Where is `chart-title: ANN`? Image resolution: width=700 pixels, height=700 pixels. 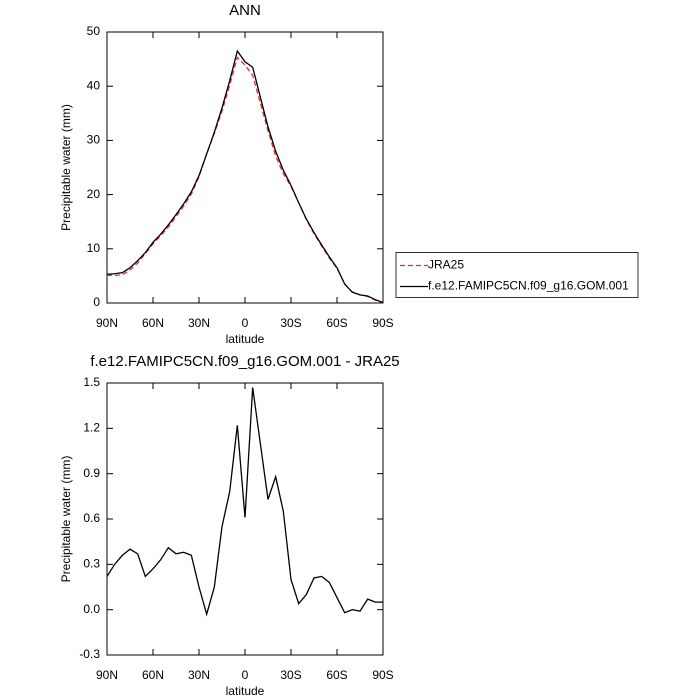
chart-title: ANN is located at coordinates (245, 10).